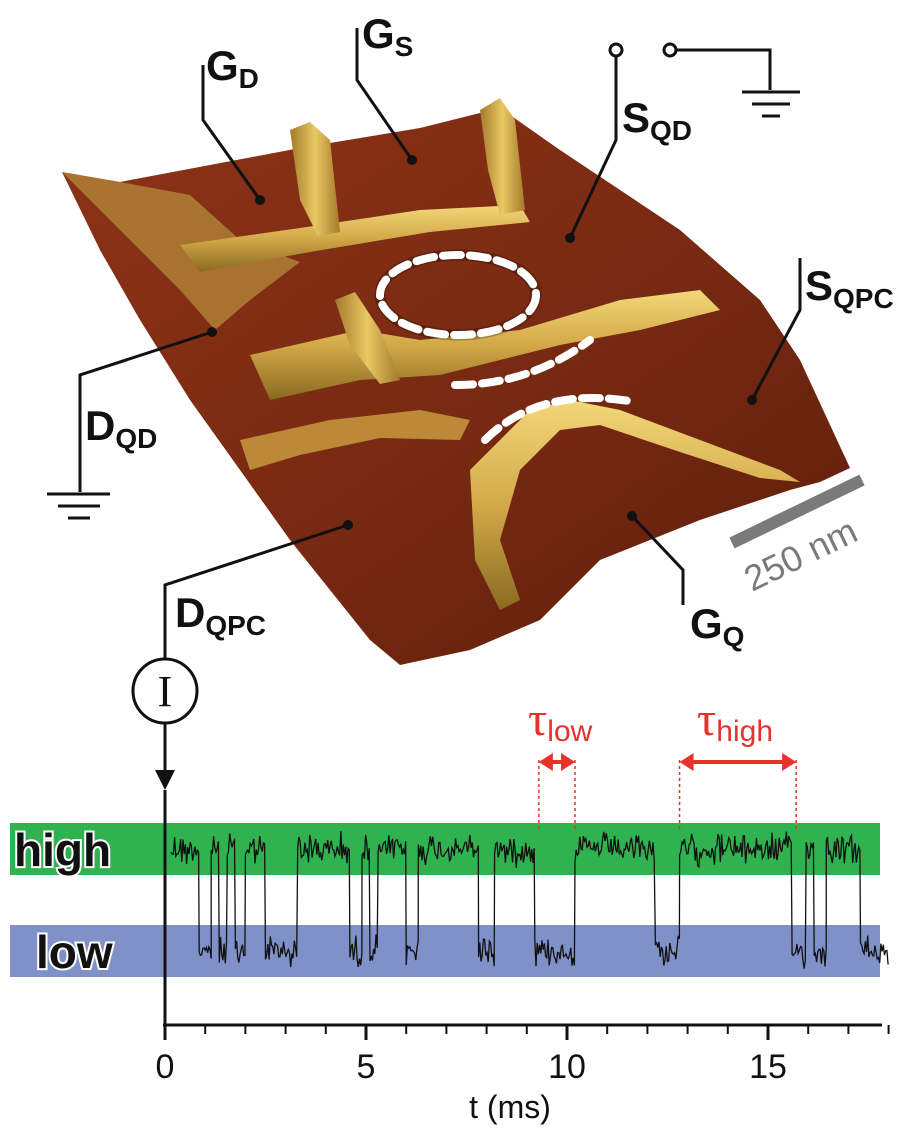 The width and height of the screenshot is (907, 1134). Describe the element at coordinates (502, 156) in the screenshot. I see `ridge-gs-finger` at that location.